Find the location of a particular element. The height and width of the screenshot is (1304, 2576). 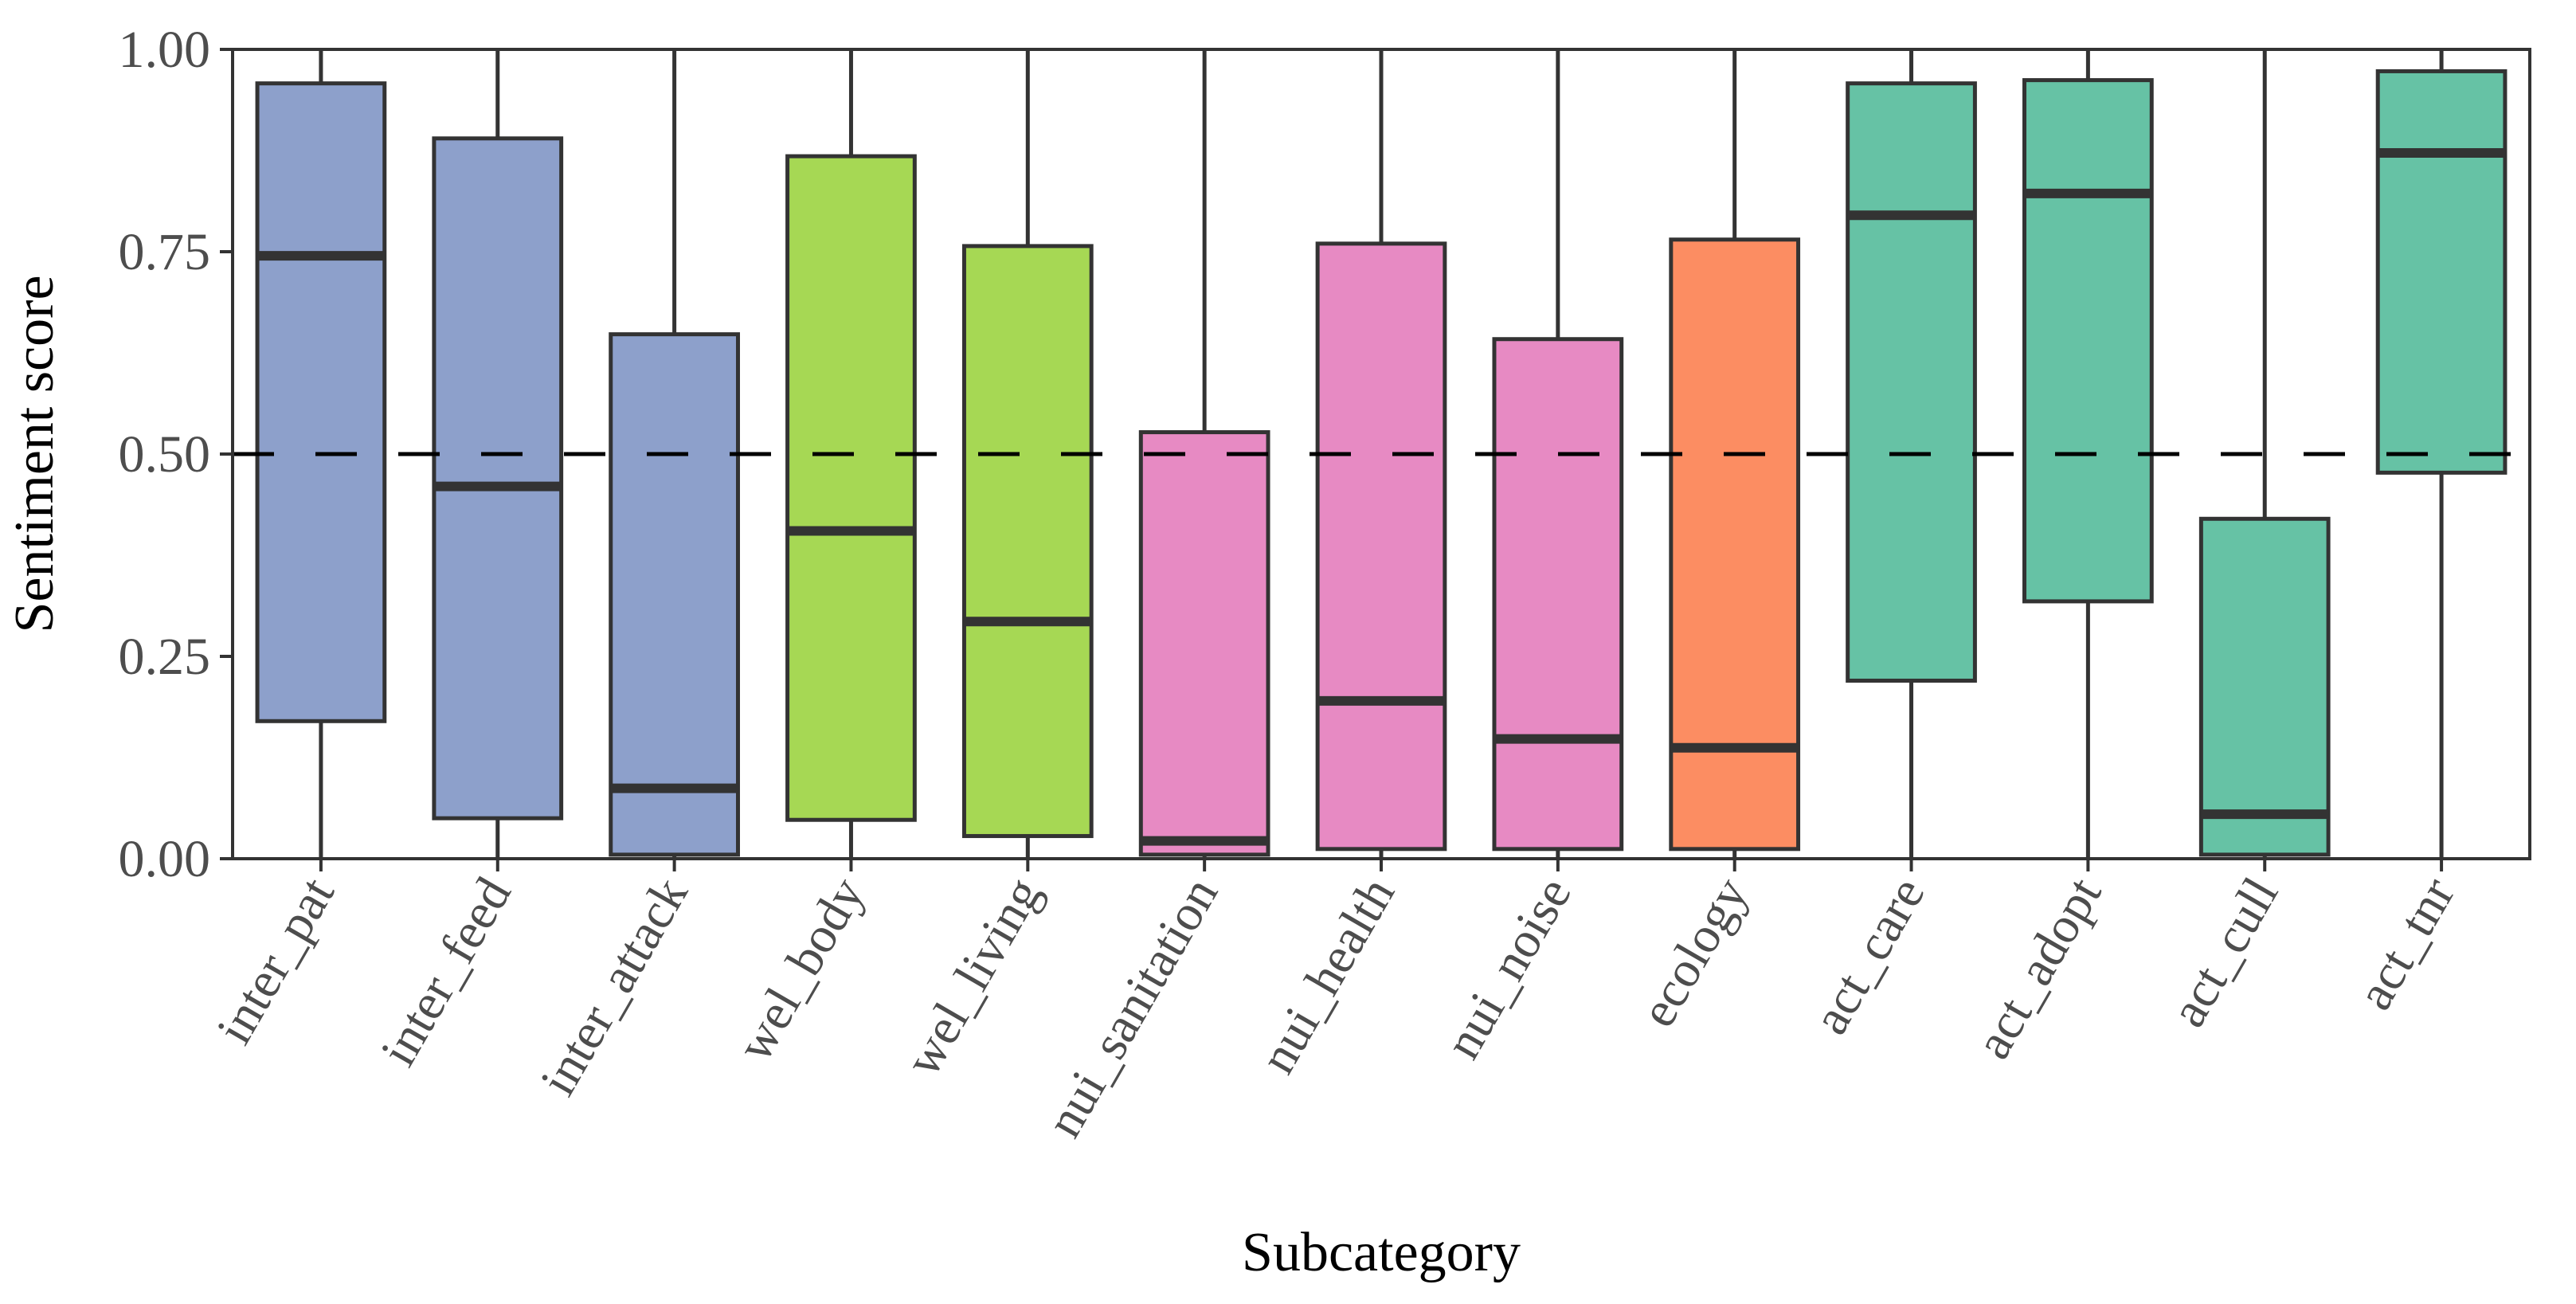

box-wel_living is located at coordinates (1027, 454).